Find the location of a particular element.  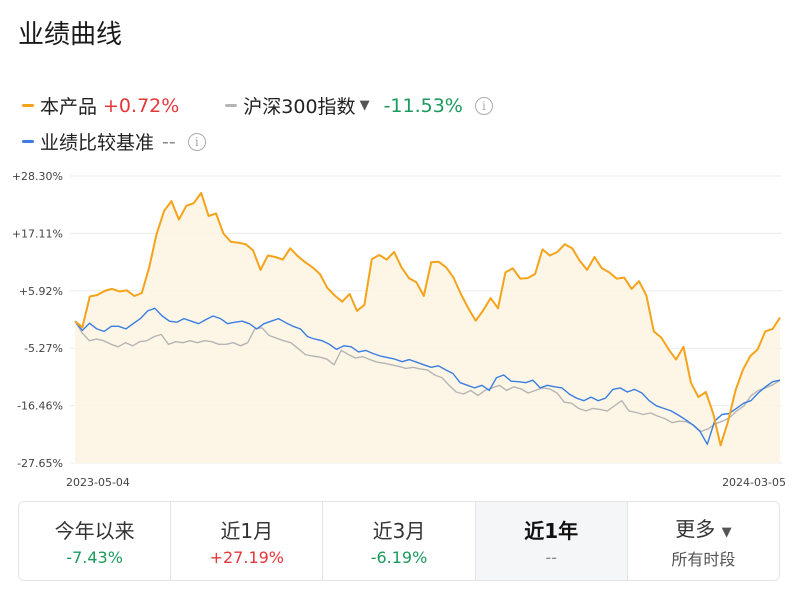

y-tick-label: -5.27% is located at coordinates (43, 348).